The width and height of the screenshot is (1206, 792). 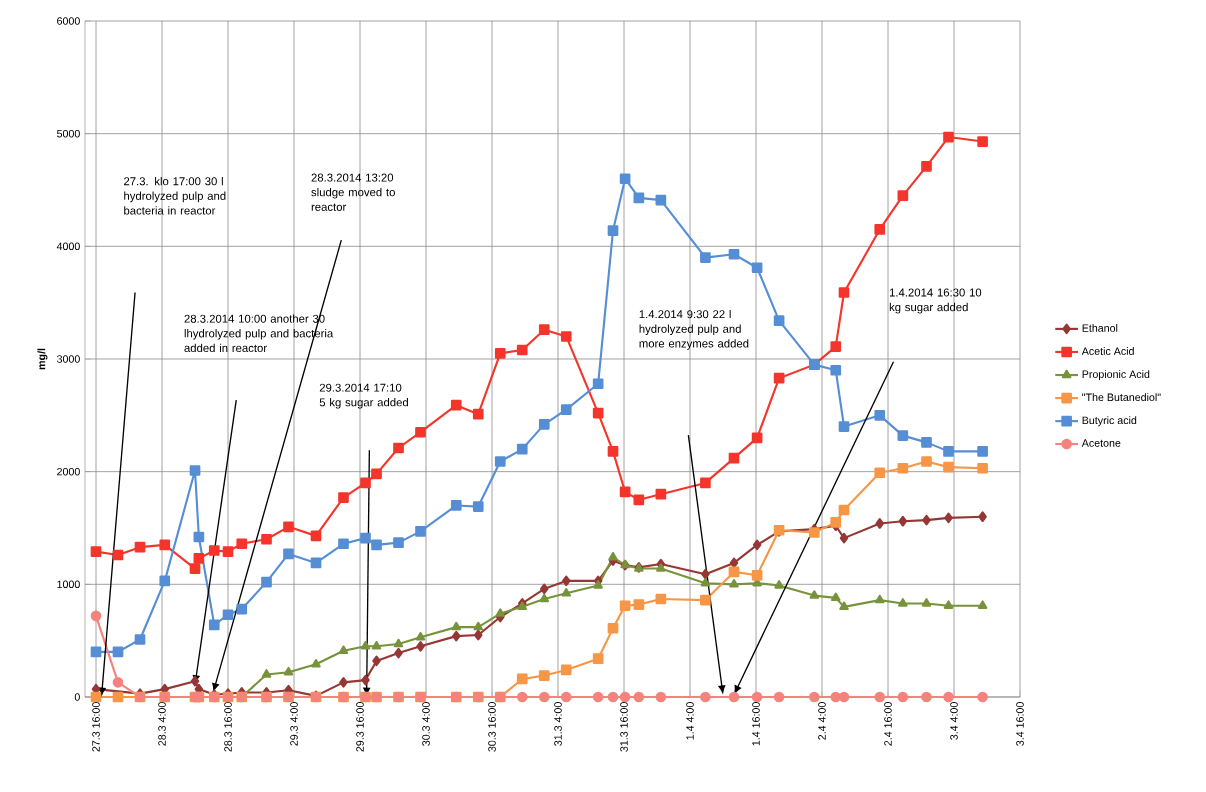 What do you see at coordinates (1100, 328) in the screenshot?
I see `legend-label: Ethanol` at bounding box center [1100, 328].